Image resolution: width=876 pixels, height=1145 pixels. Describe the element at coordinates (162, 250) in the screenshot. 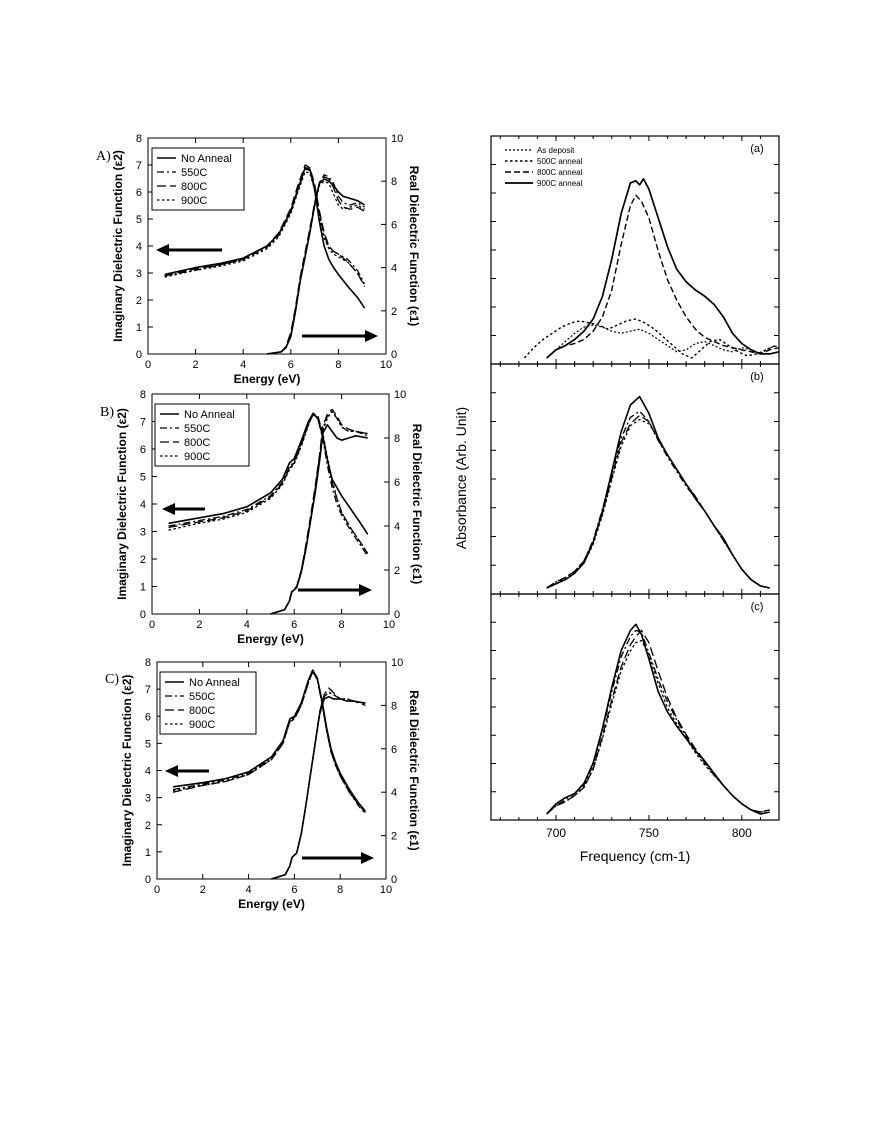

I see `left-axis-arrow-head` at that location.